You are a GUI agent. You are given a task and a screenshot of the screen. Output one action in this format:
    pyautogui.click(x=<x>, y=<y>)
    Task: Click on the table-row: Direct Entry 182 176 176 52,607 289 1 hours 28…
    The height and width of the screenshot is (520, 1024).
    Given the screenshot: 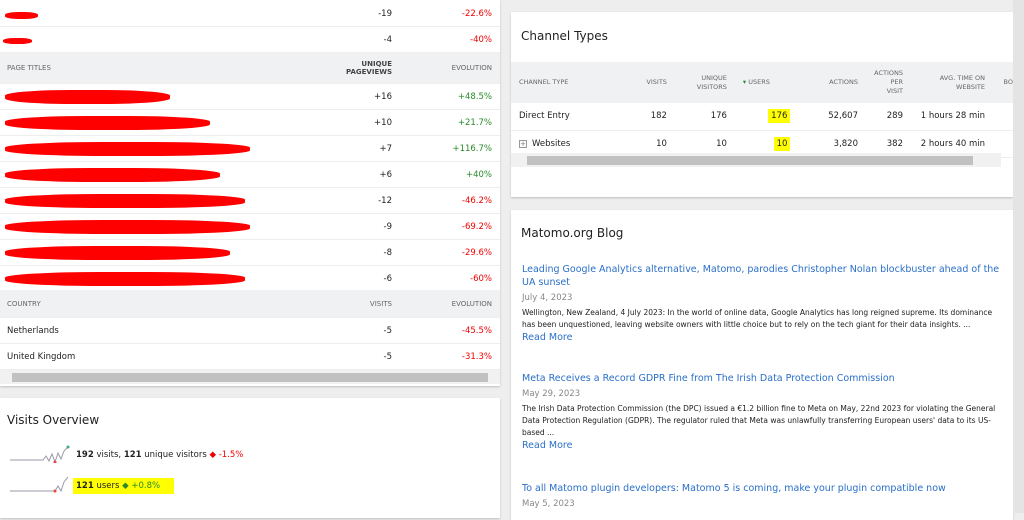 What is the action you would take?
    pyautogui.click(x=762, y=117)
    